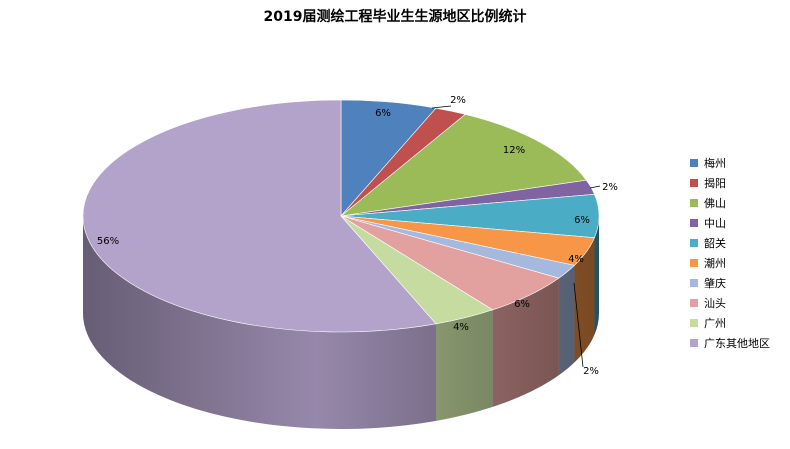  Describe the element at coordinates (730, 203) in the screenshot. I see `legend-item-佛山: 佛山` at that location.